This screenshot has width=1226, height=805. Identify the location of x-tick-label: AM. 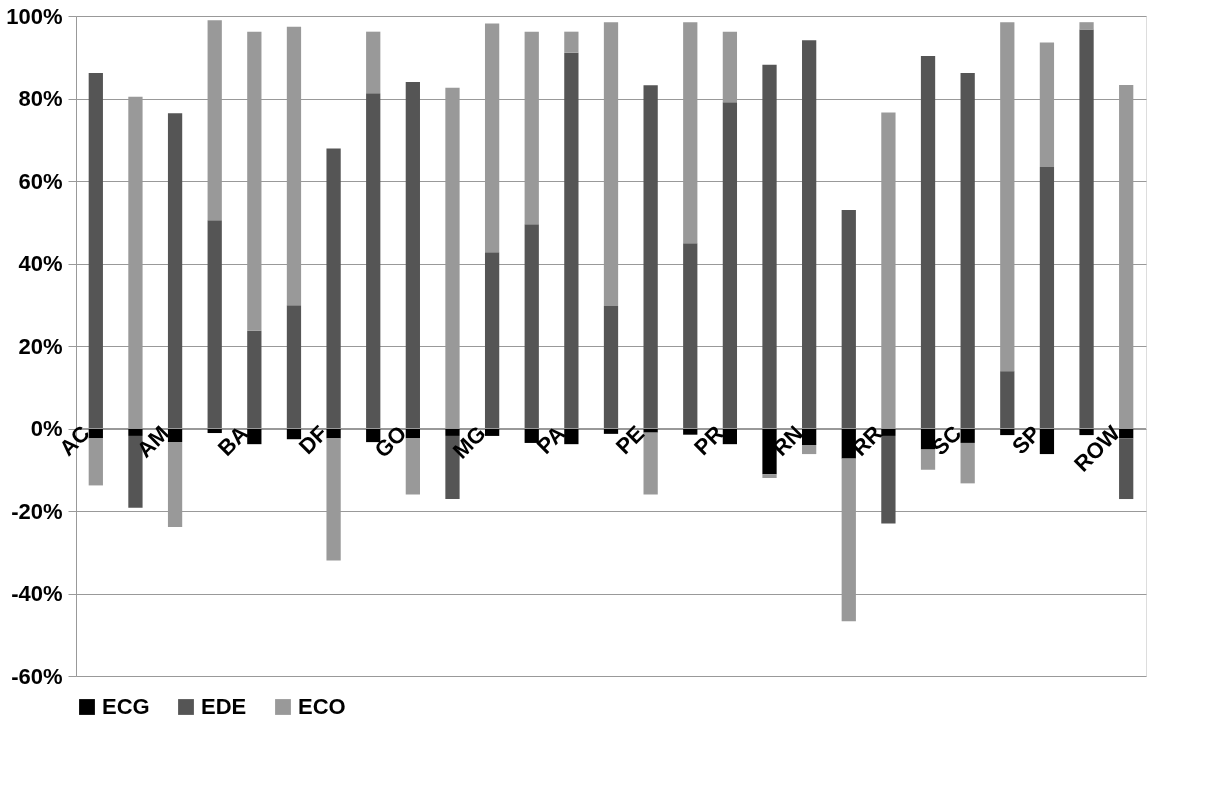
(152, 441).